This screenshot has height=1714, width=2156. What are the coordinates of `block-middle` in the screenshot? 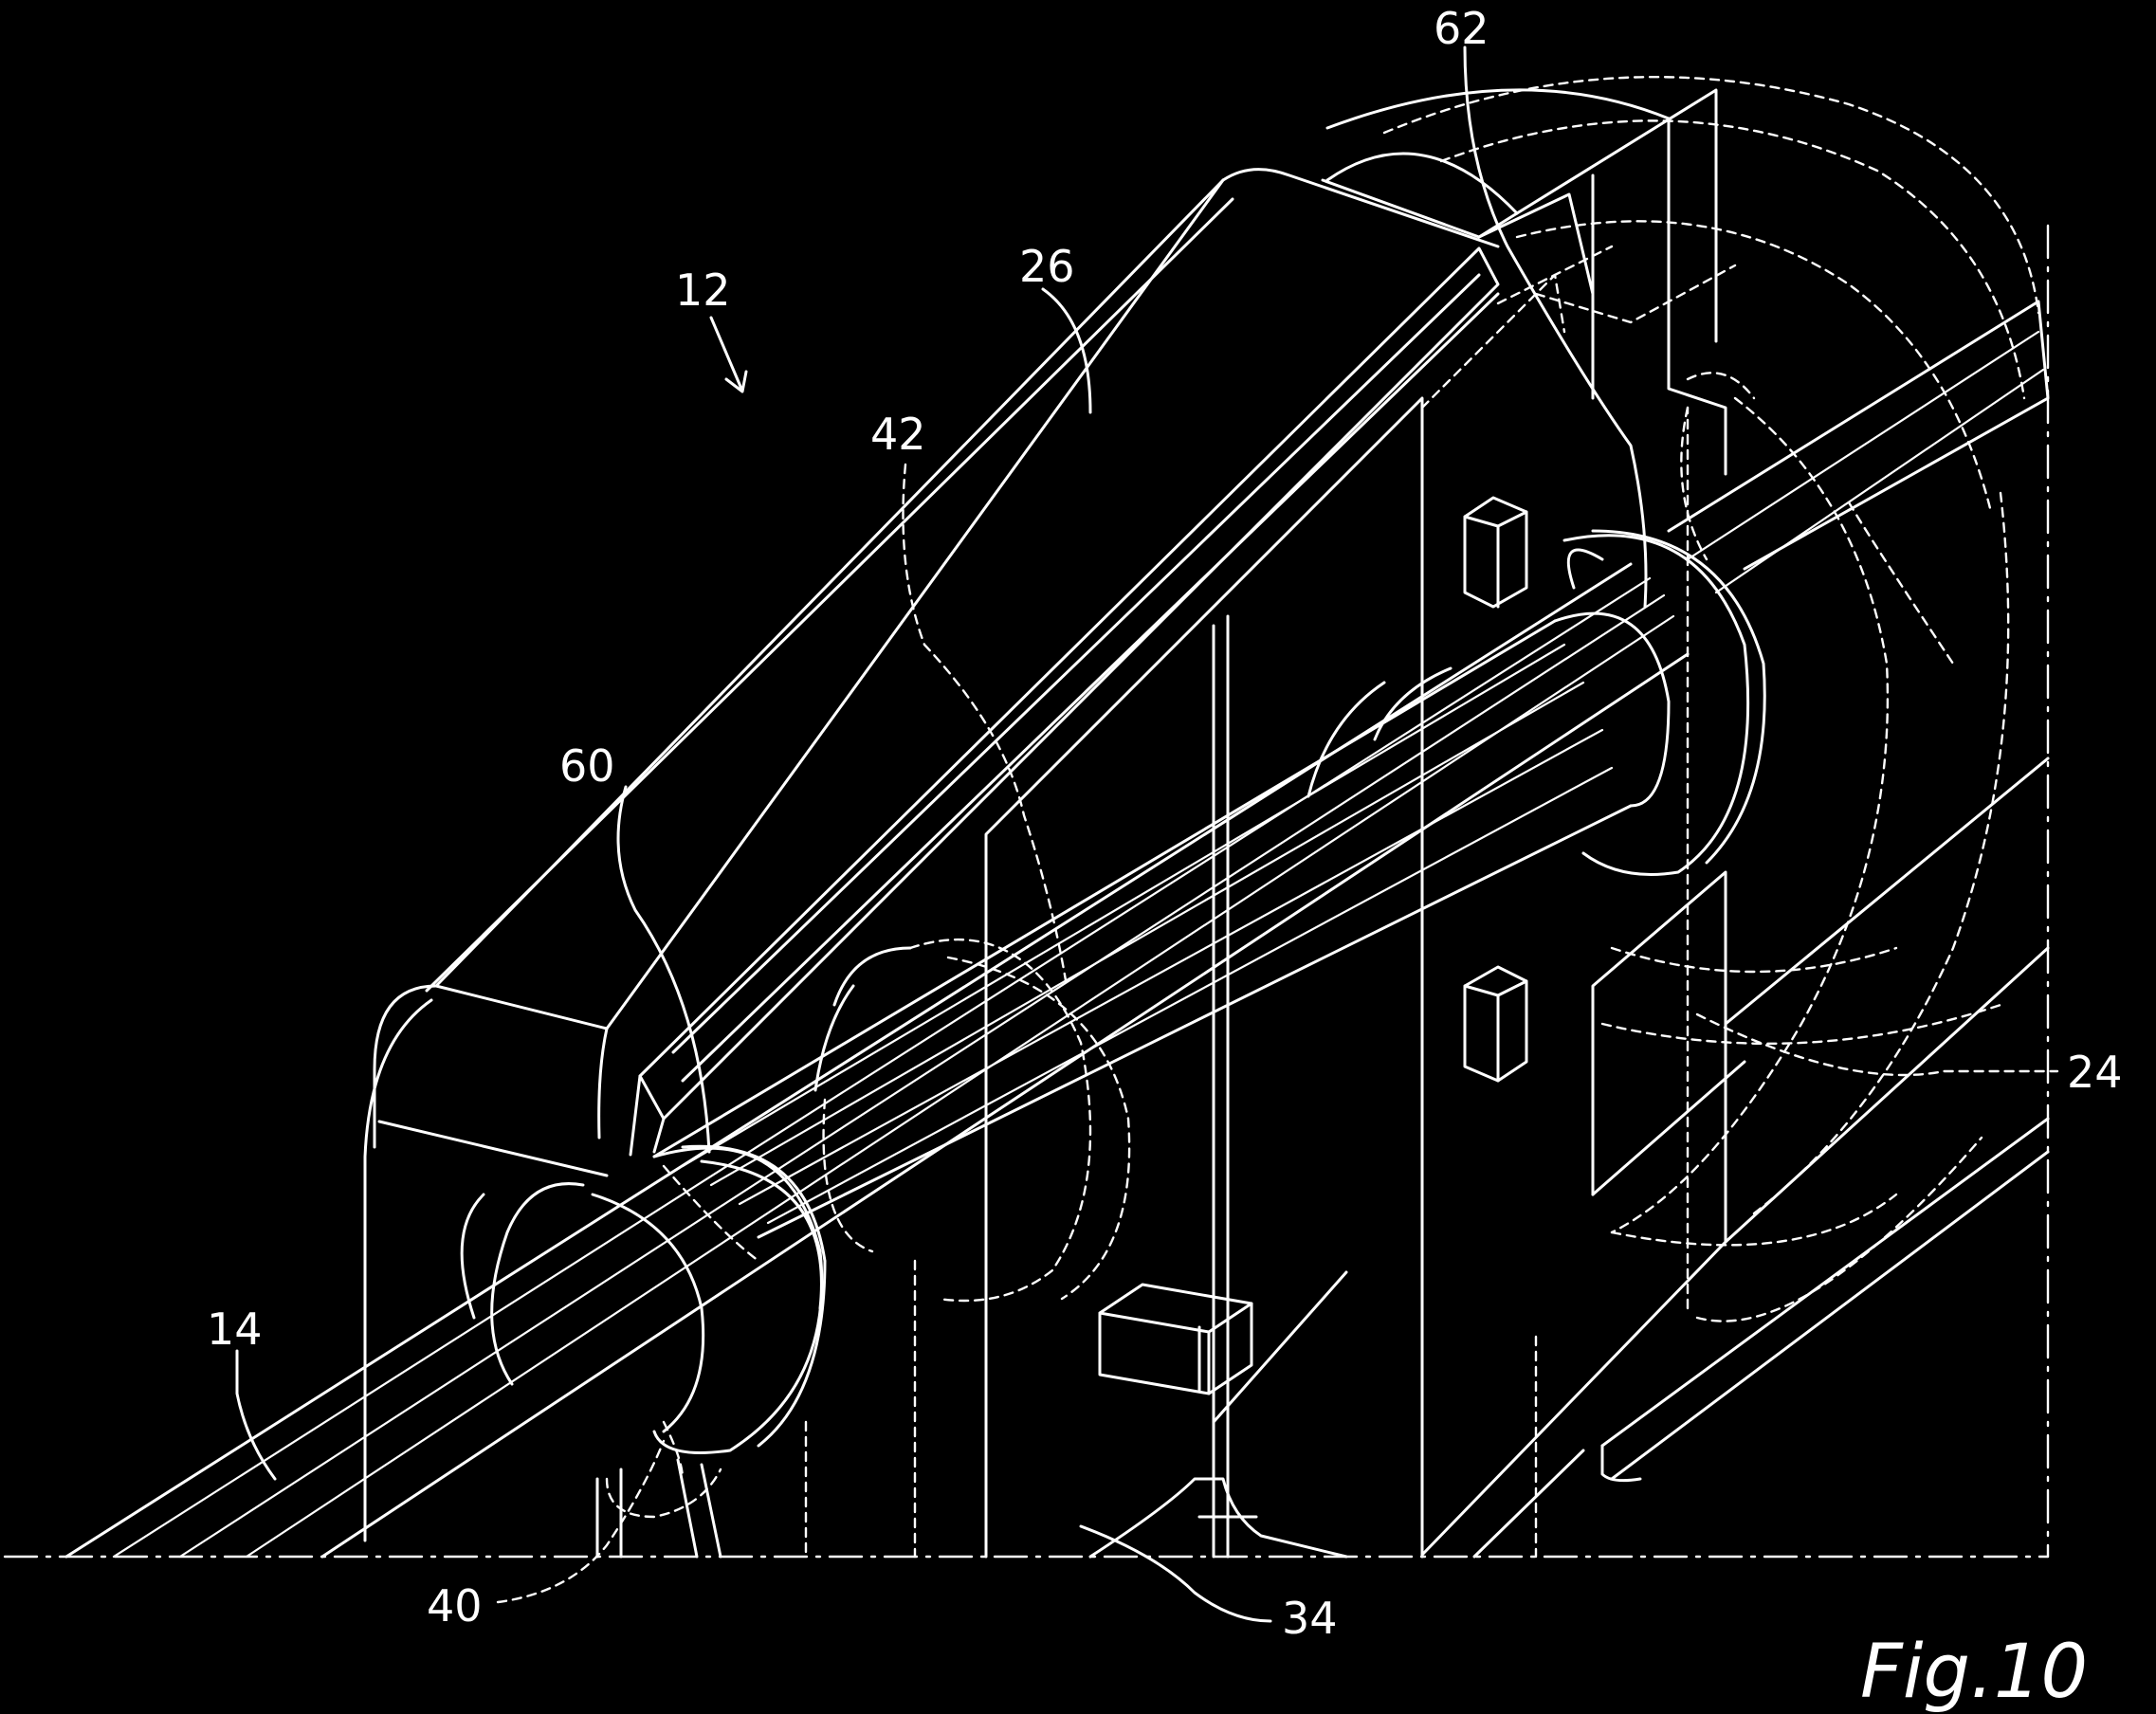 It's located at (1496, 1024).